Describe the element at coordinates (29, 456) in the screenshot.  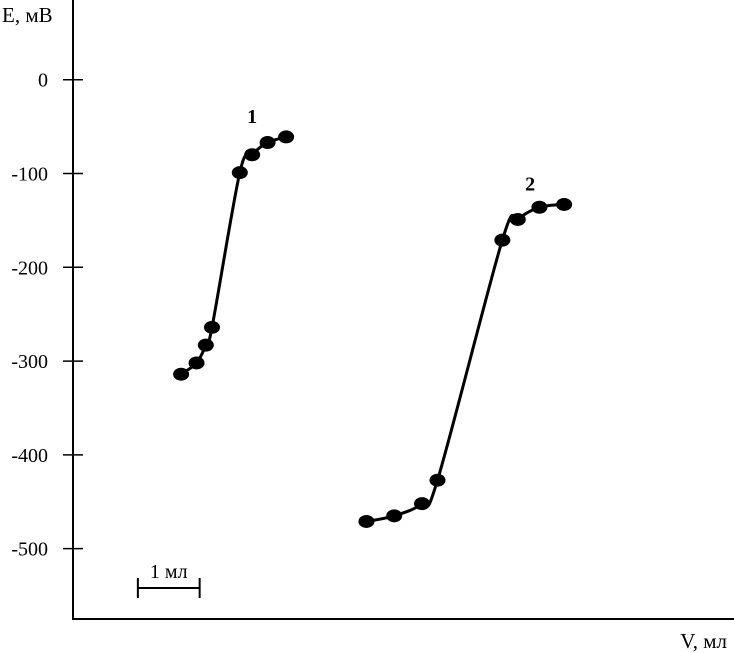
I see `y-tick-label: -400` at that location.